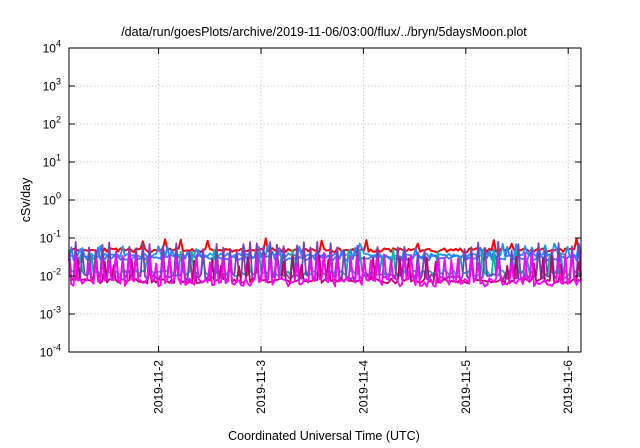 This screenshot has width=640, height=448. Describe the element at coordinates (363, 387) in the screenshot. I see `x-tick-label: 2019-11-4` at that location.